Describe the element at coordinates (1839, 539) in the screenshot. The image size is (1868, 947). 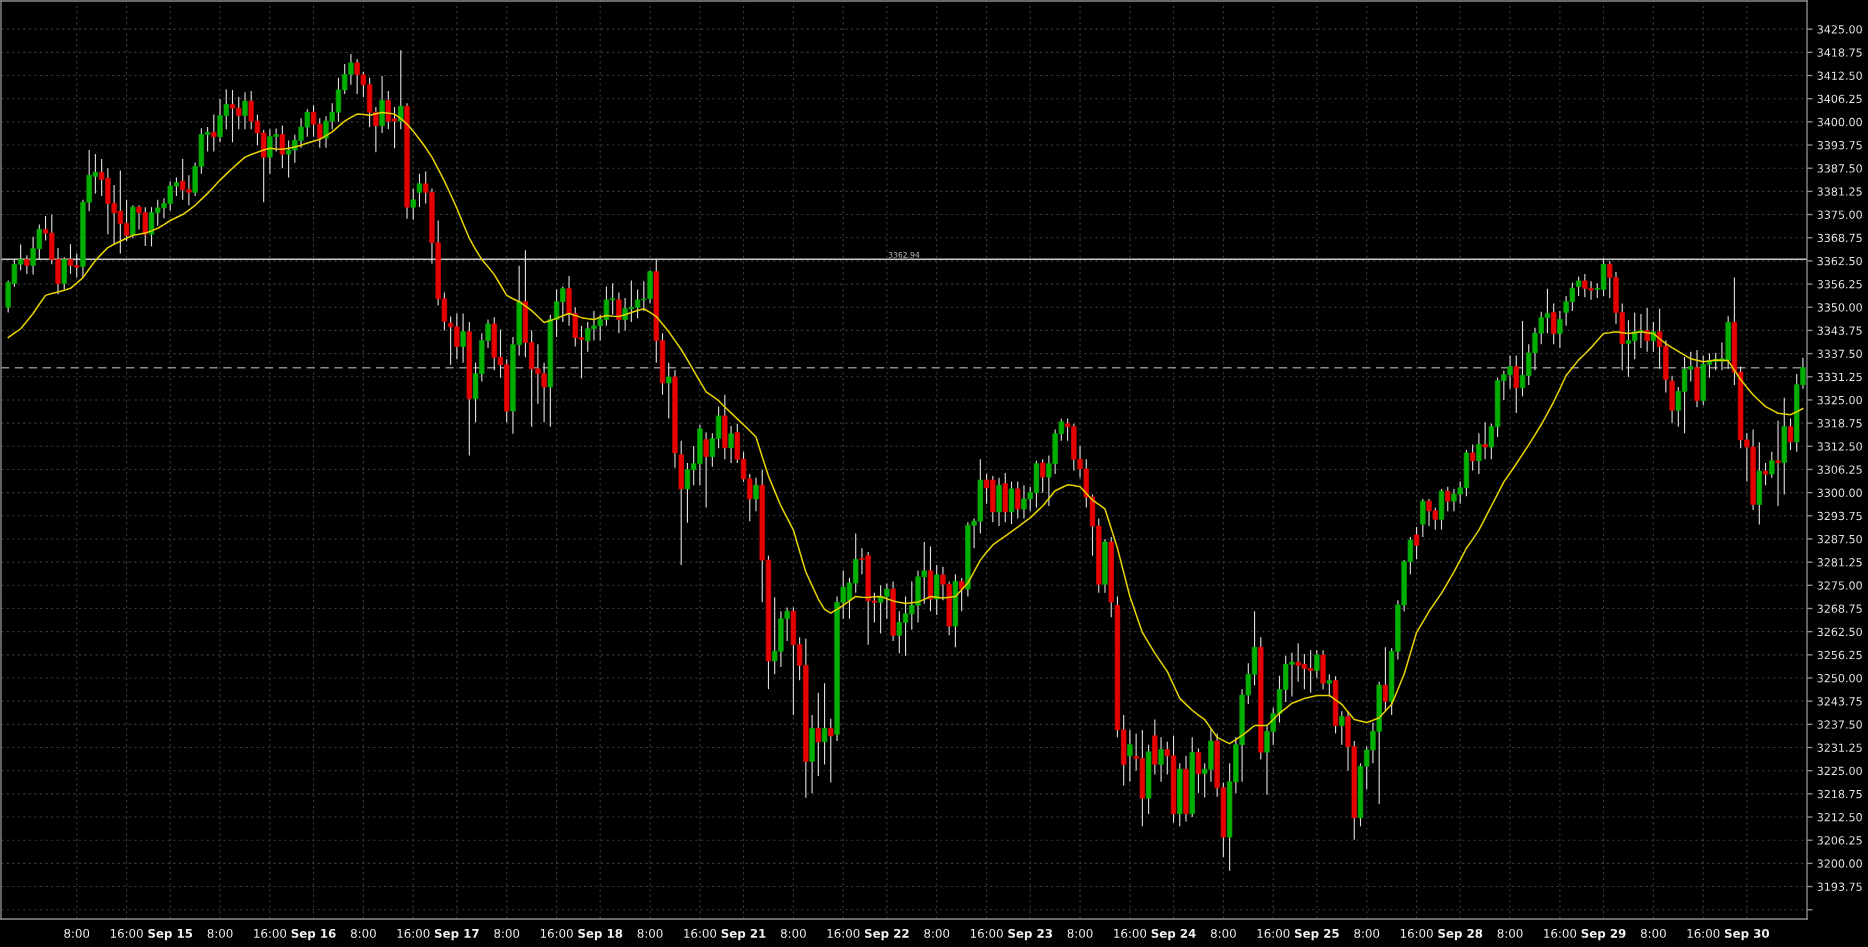
I see `y-tick-label: 3287.50` at that location.